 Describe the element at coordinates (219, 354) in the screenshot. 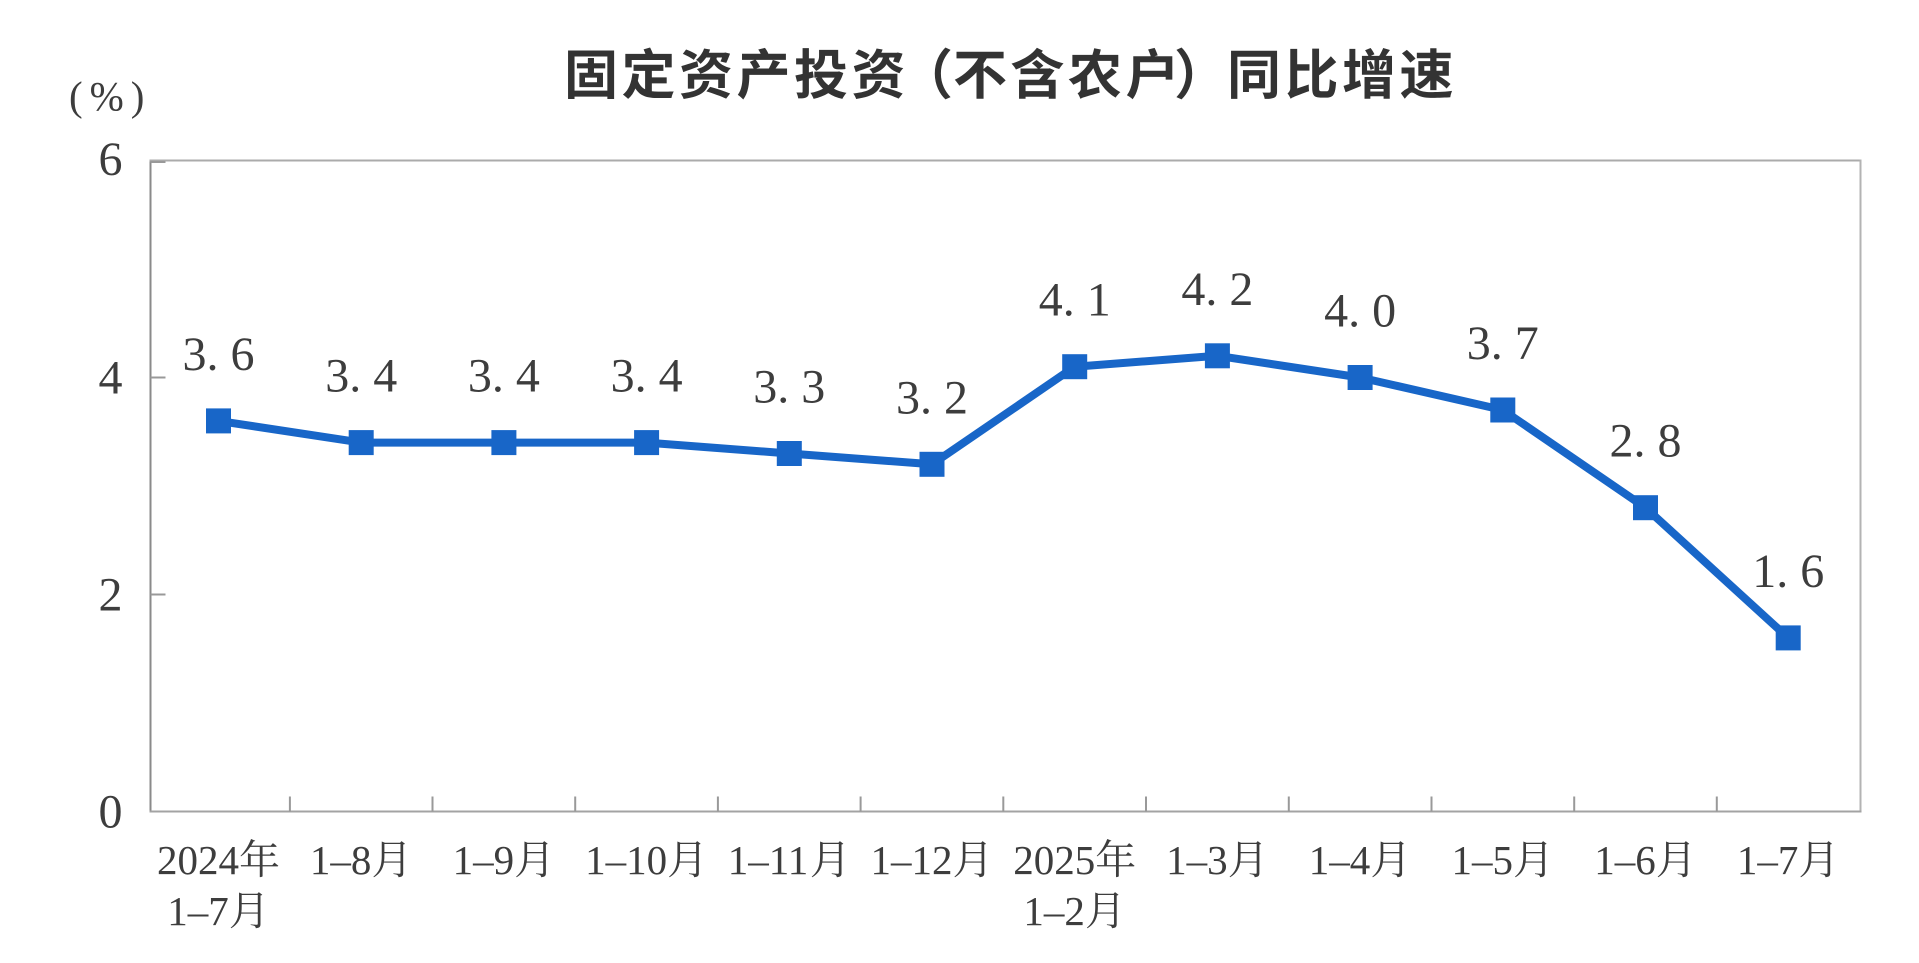

I see `svg-text: 3. 6` at that location.